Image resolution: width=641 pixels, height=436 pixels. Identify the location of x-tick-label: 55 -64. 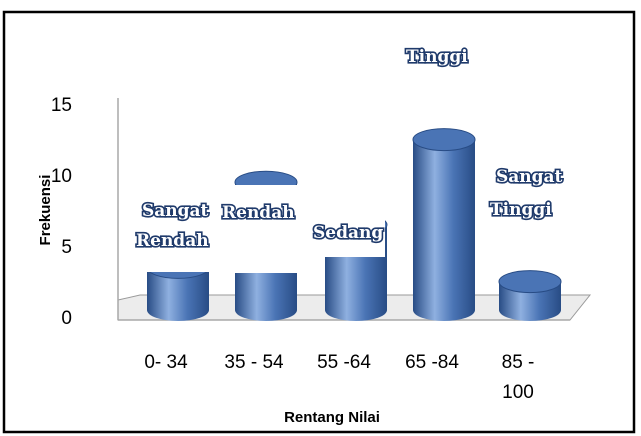
(344, 362).